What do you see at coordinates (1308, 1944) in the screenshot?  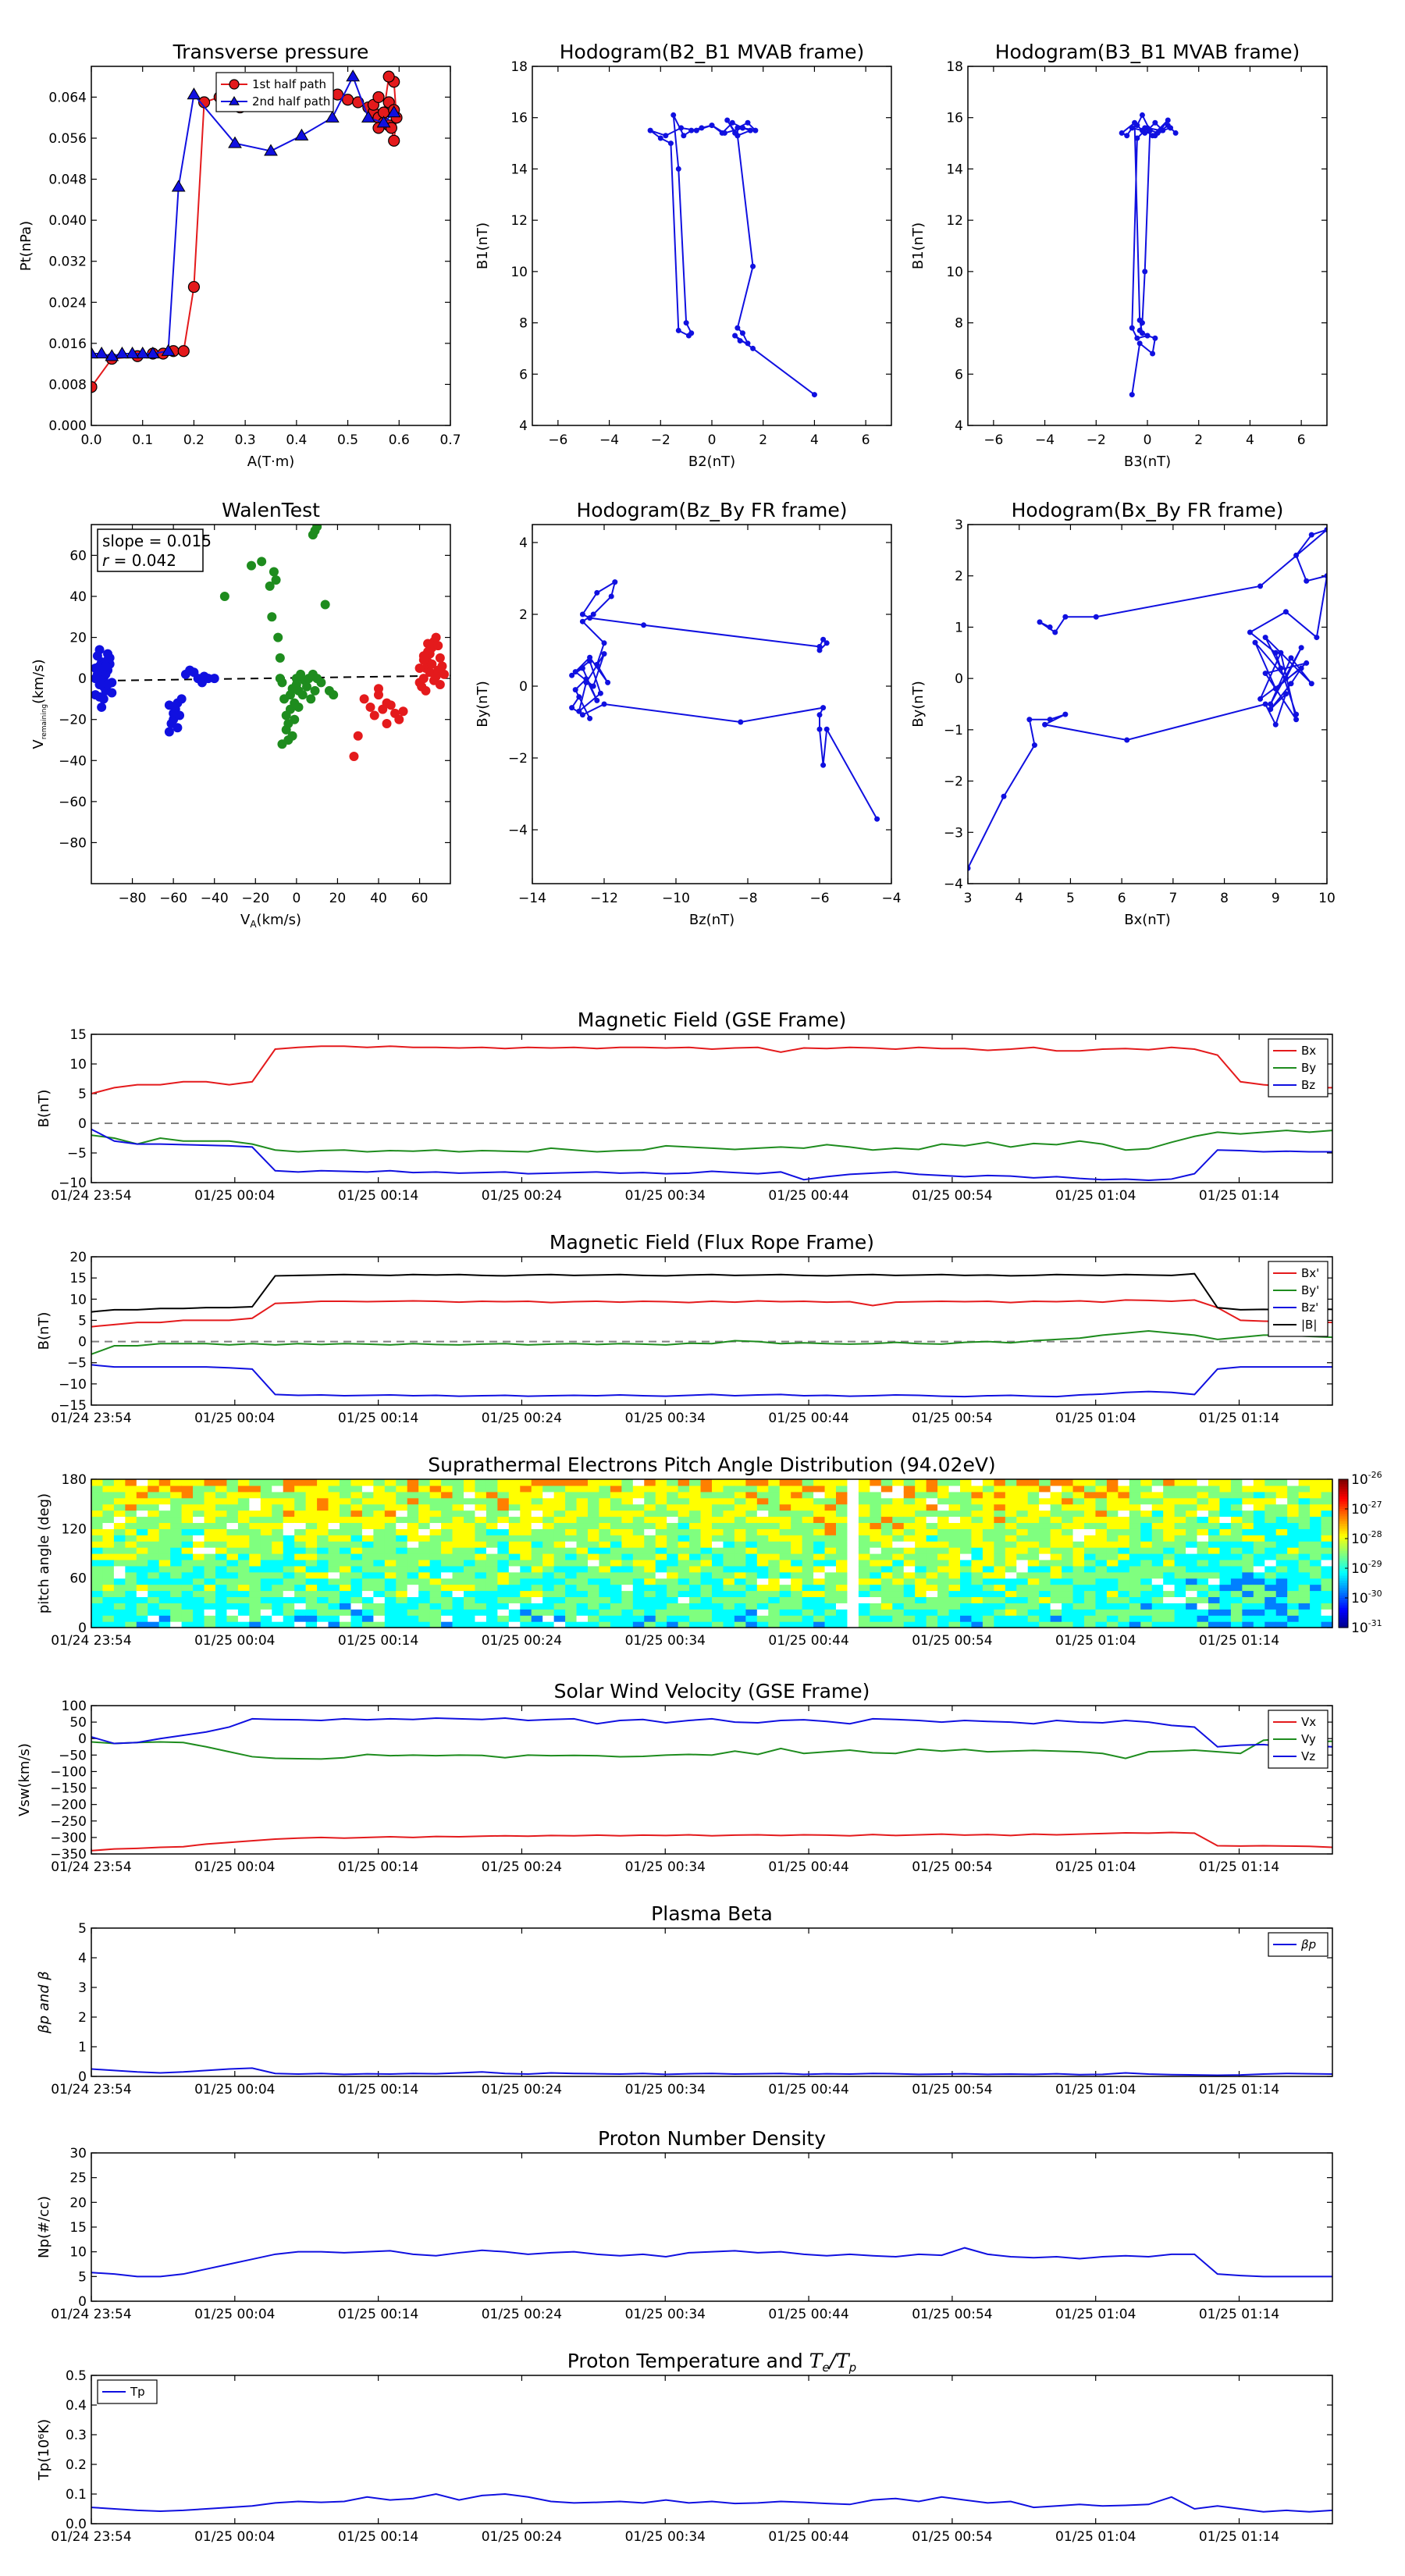 I see `legend-label: βp` at bounding box center [1308, 1944].